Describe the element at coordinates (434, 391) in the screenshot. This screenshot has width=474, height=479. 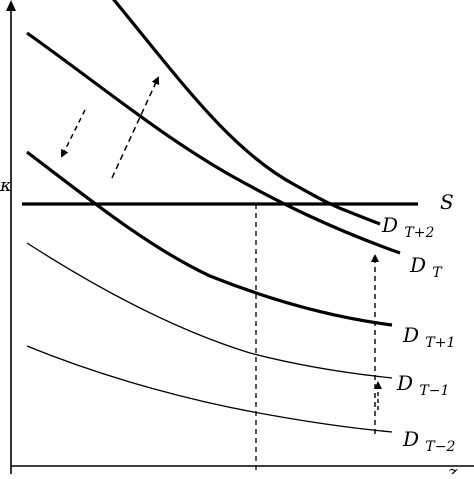
I see `label-d-t-minus-1-sub: T−1` at that location.